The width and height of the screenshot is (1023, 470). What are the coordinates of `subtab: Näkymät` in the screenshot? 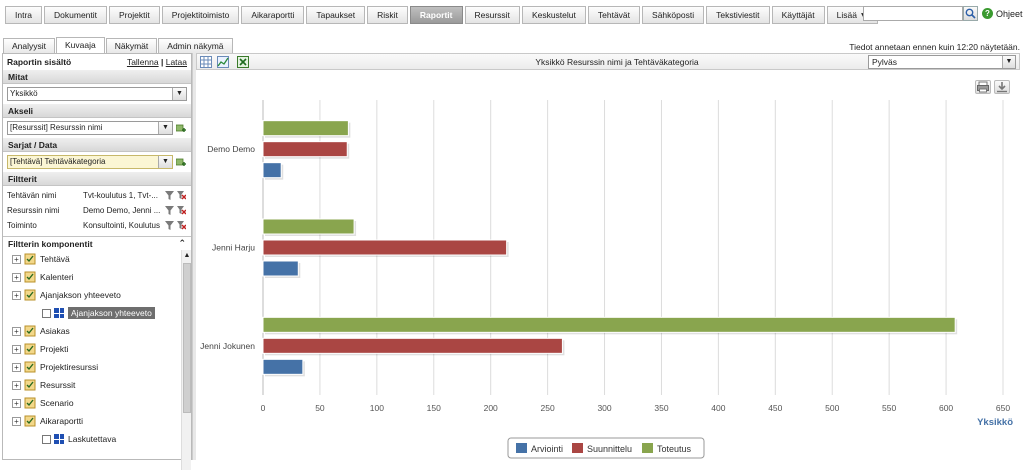 It's located at (131, 45).